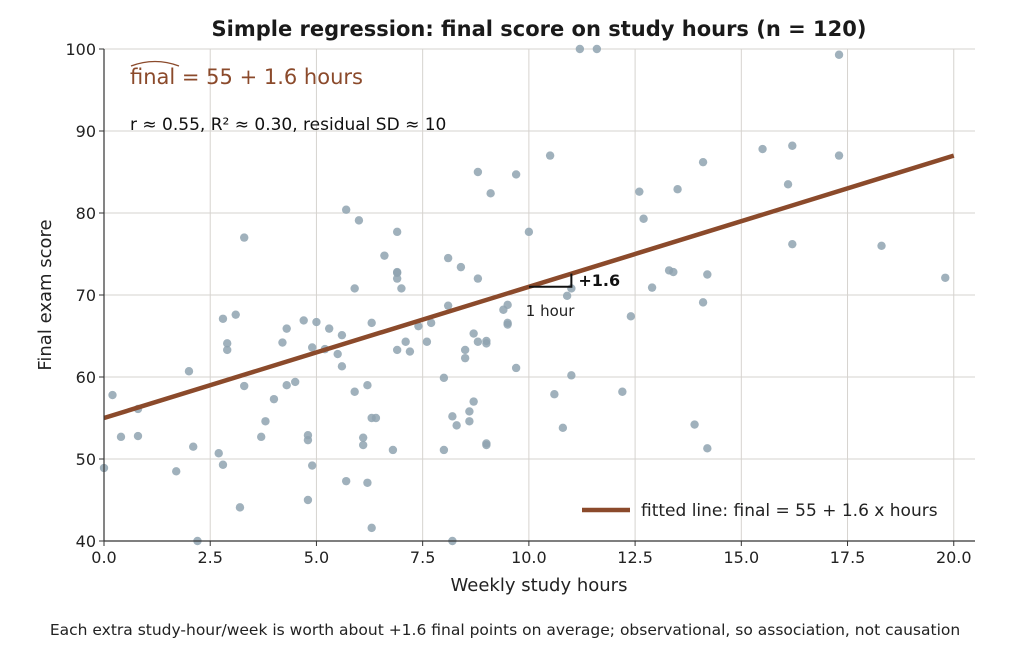 The image size is (1010, 657). Describe the element at coordinates (954, 557) in the screenshot. I see `x-tick-label: 20.0` at that location.